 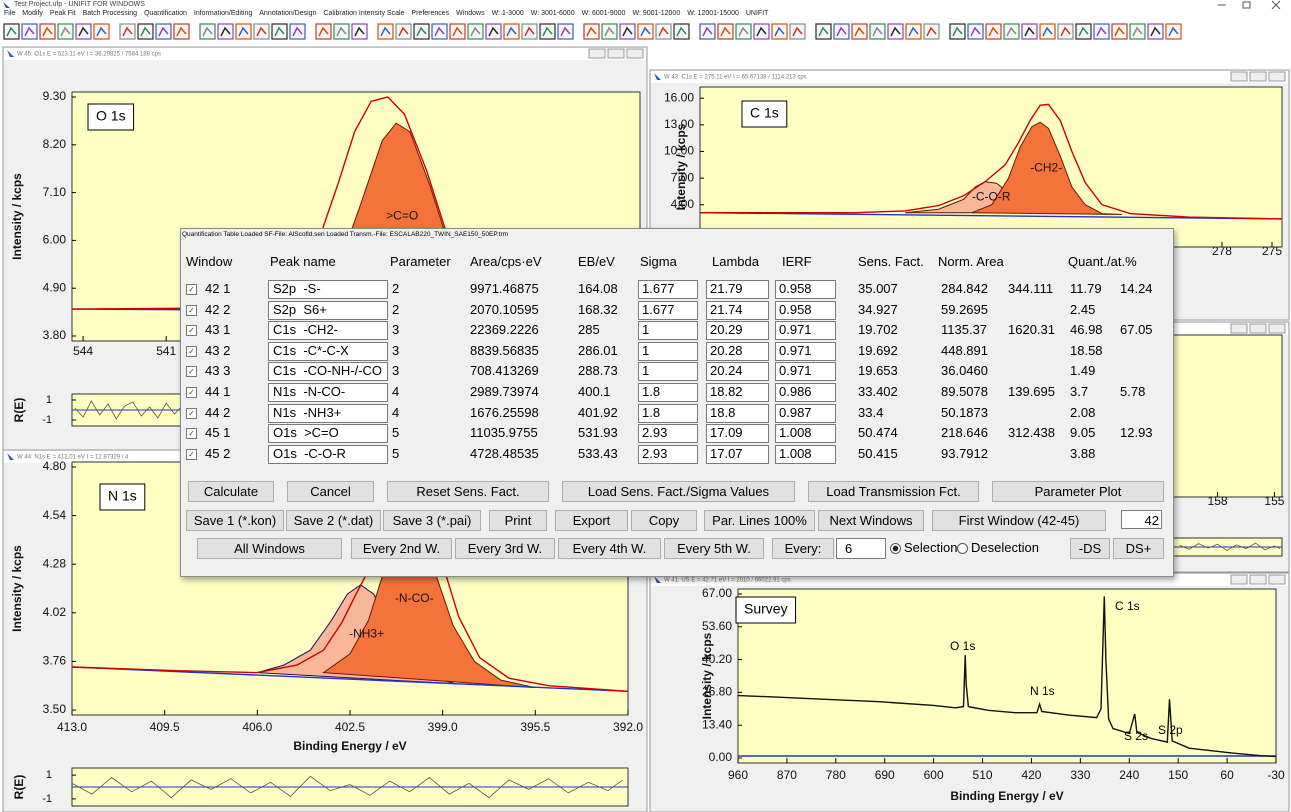 What do you see at coordinates (893, 491) in the screenshot?
I see `button: Load Transmission Fct.` at bounding box center [893, 491].